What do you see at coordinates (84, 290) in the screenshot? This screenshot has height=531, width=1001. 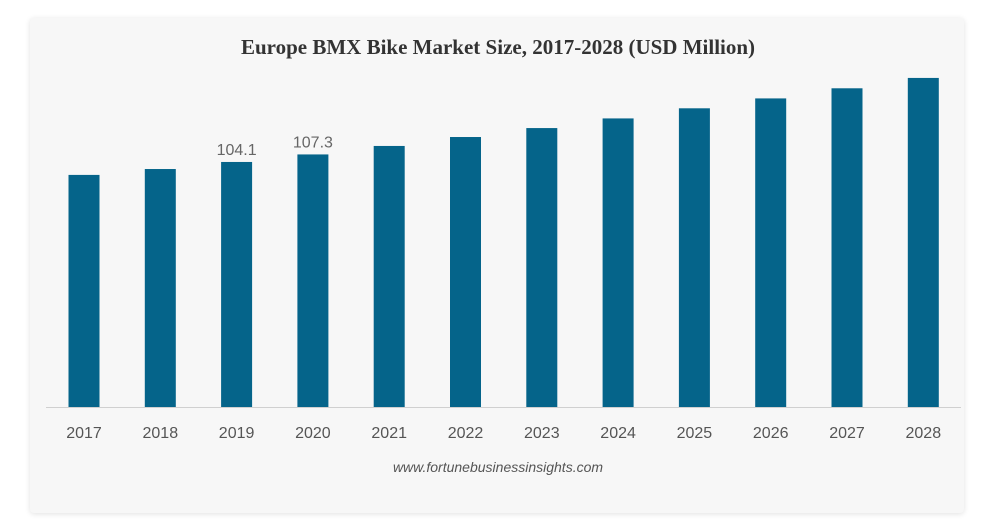 I see `bar-2017` at bounding box center [84, 290].